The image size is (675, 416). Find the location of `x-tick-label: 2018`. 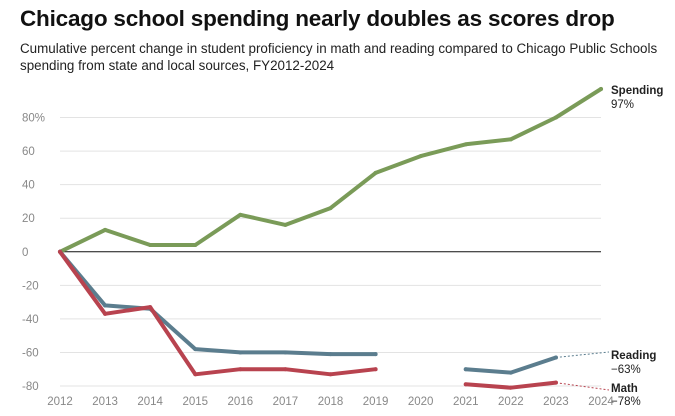

x-tick-label: 2018 is located at coordinates (331, 402).